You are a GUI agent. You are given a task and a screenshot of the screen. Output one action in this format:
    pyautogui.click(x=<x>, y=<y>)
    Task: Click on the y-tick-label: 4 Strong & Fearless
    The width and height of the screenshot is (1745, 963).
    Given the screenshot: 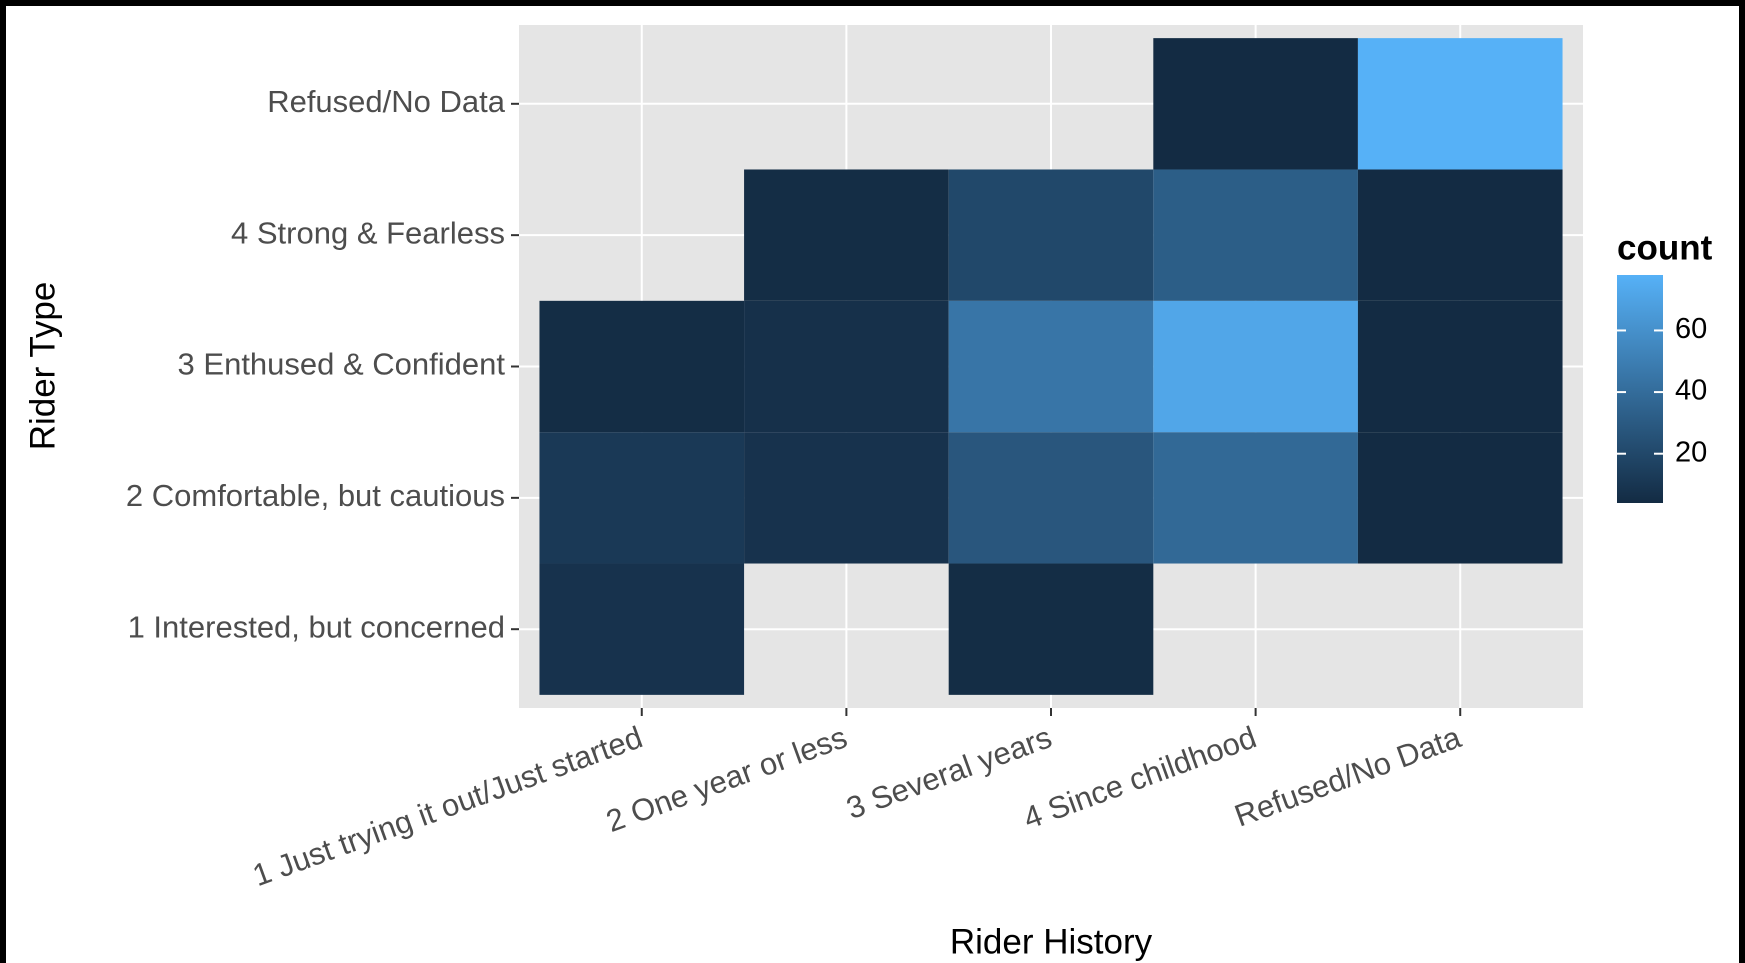 What is the action you would take?
    pyautogui.click(x=368, y=232)
    